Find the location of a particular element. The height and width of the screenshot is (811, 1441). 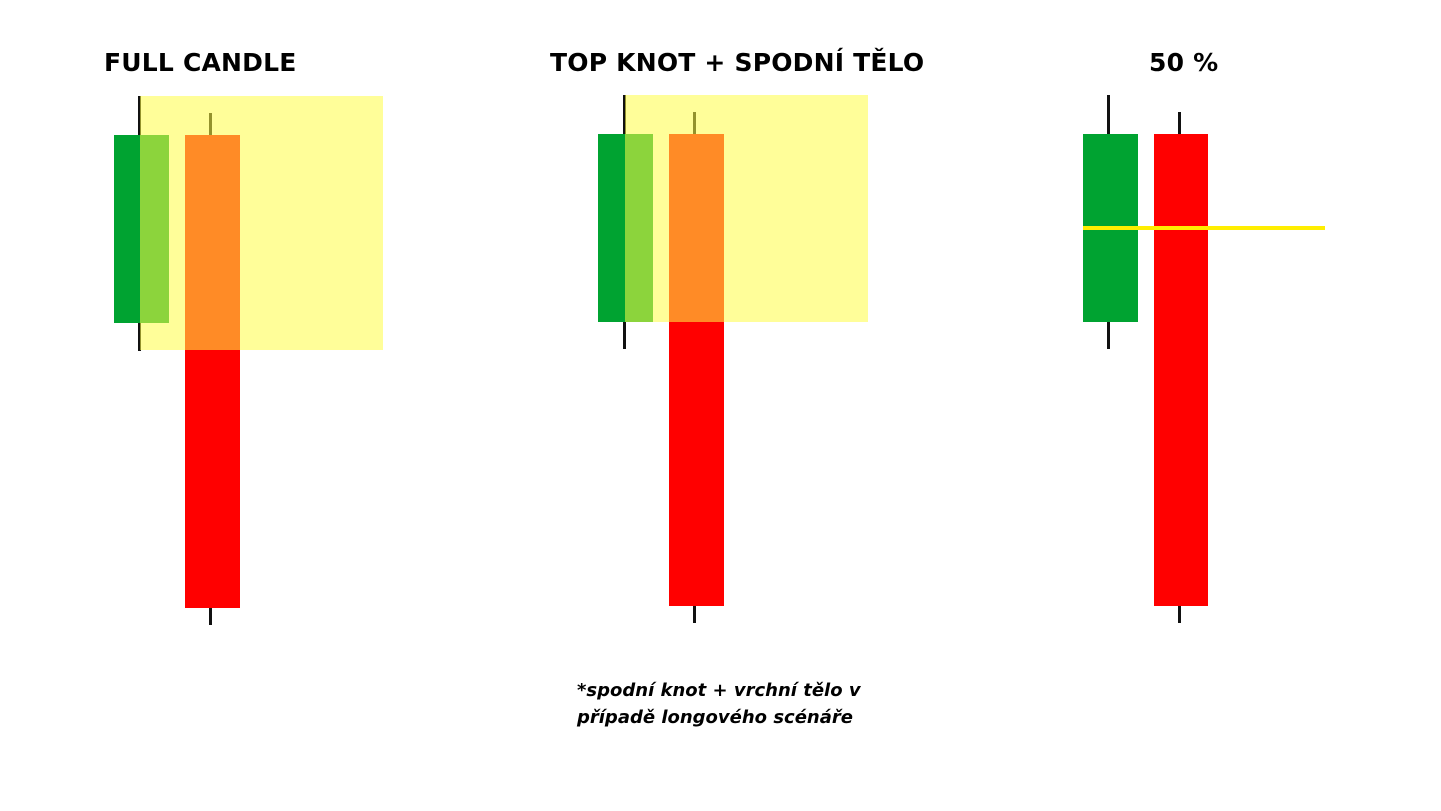

panel-title-top-knot-bottom-body: TOP KNOT + SPODNÍ TĚLO is located at coordinates (737, 62).